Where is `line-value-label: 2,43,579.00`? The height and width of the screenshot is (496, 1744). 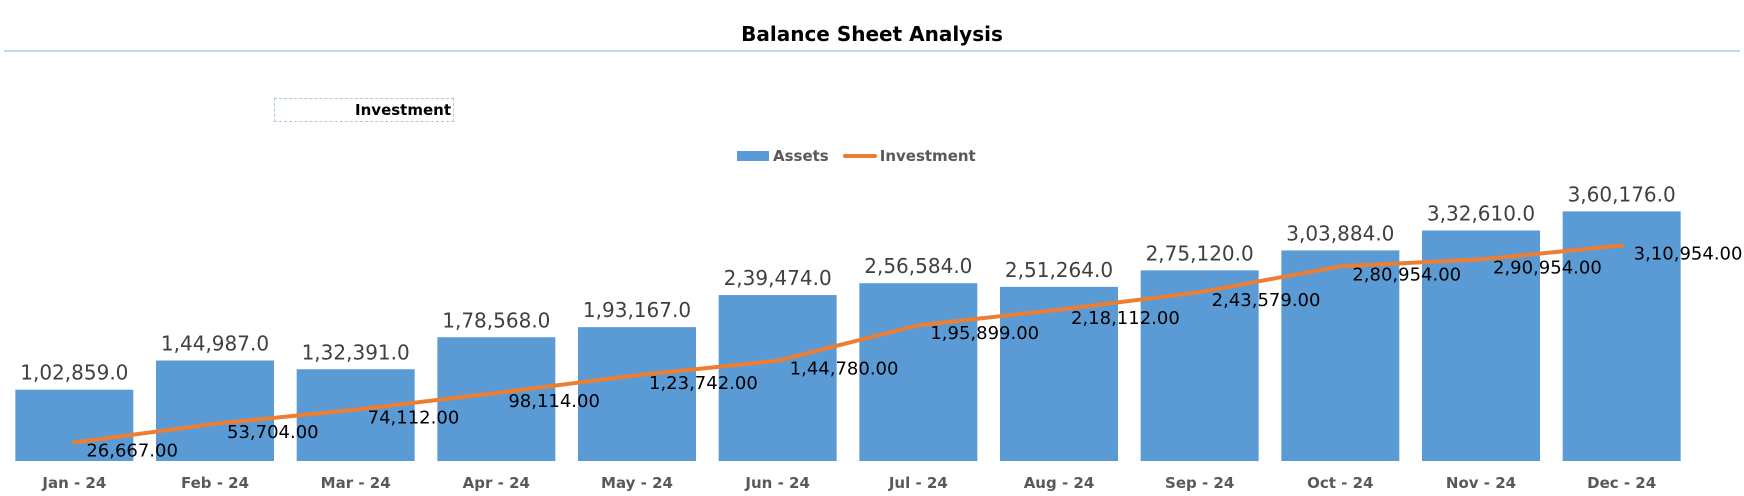 line-value-label: 2,43,579.00 is located at coordinates (1266, 300).